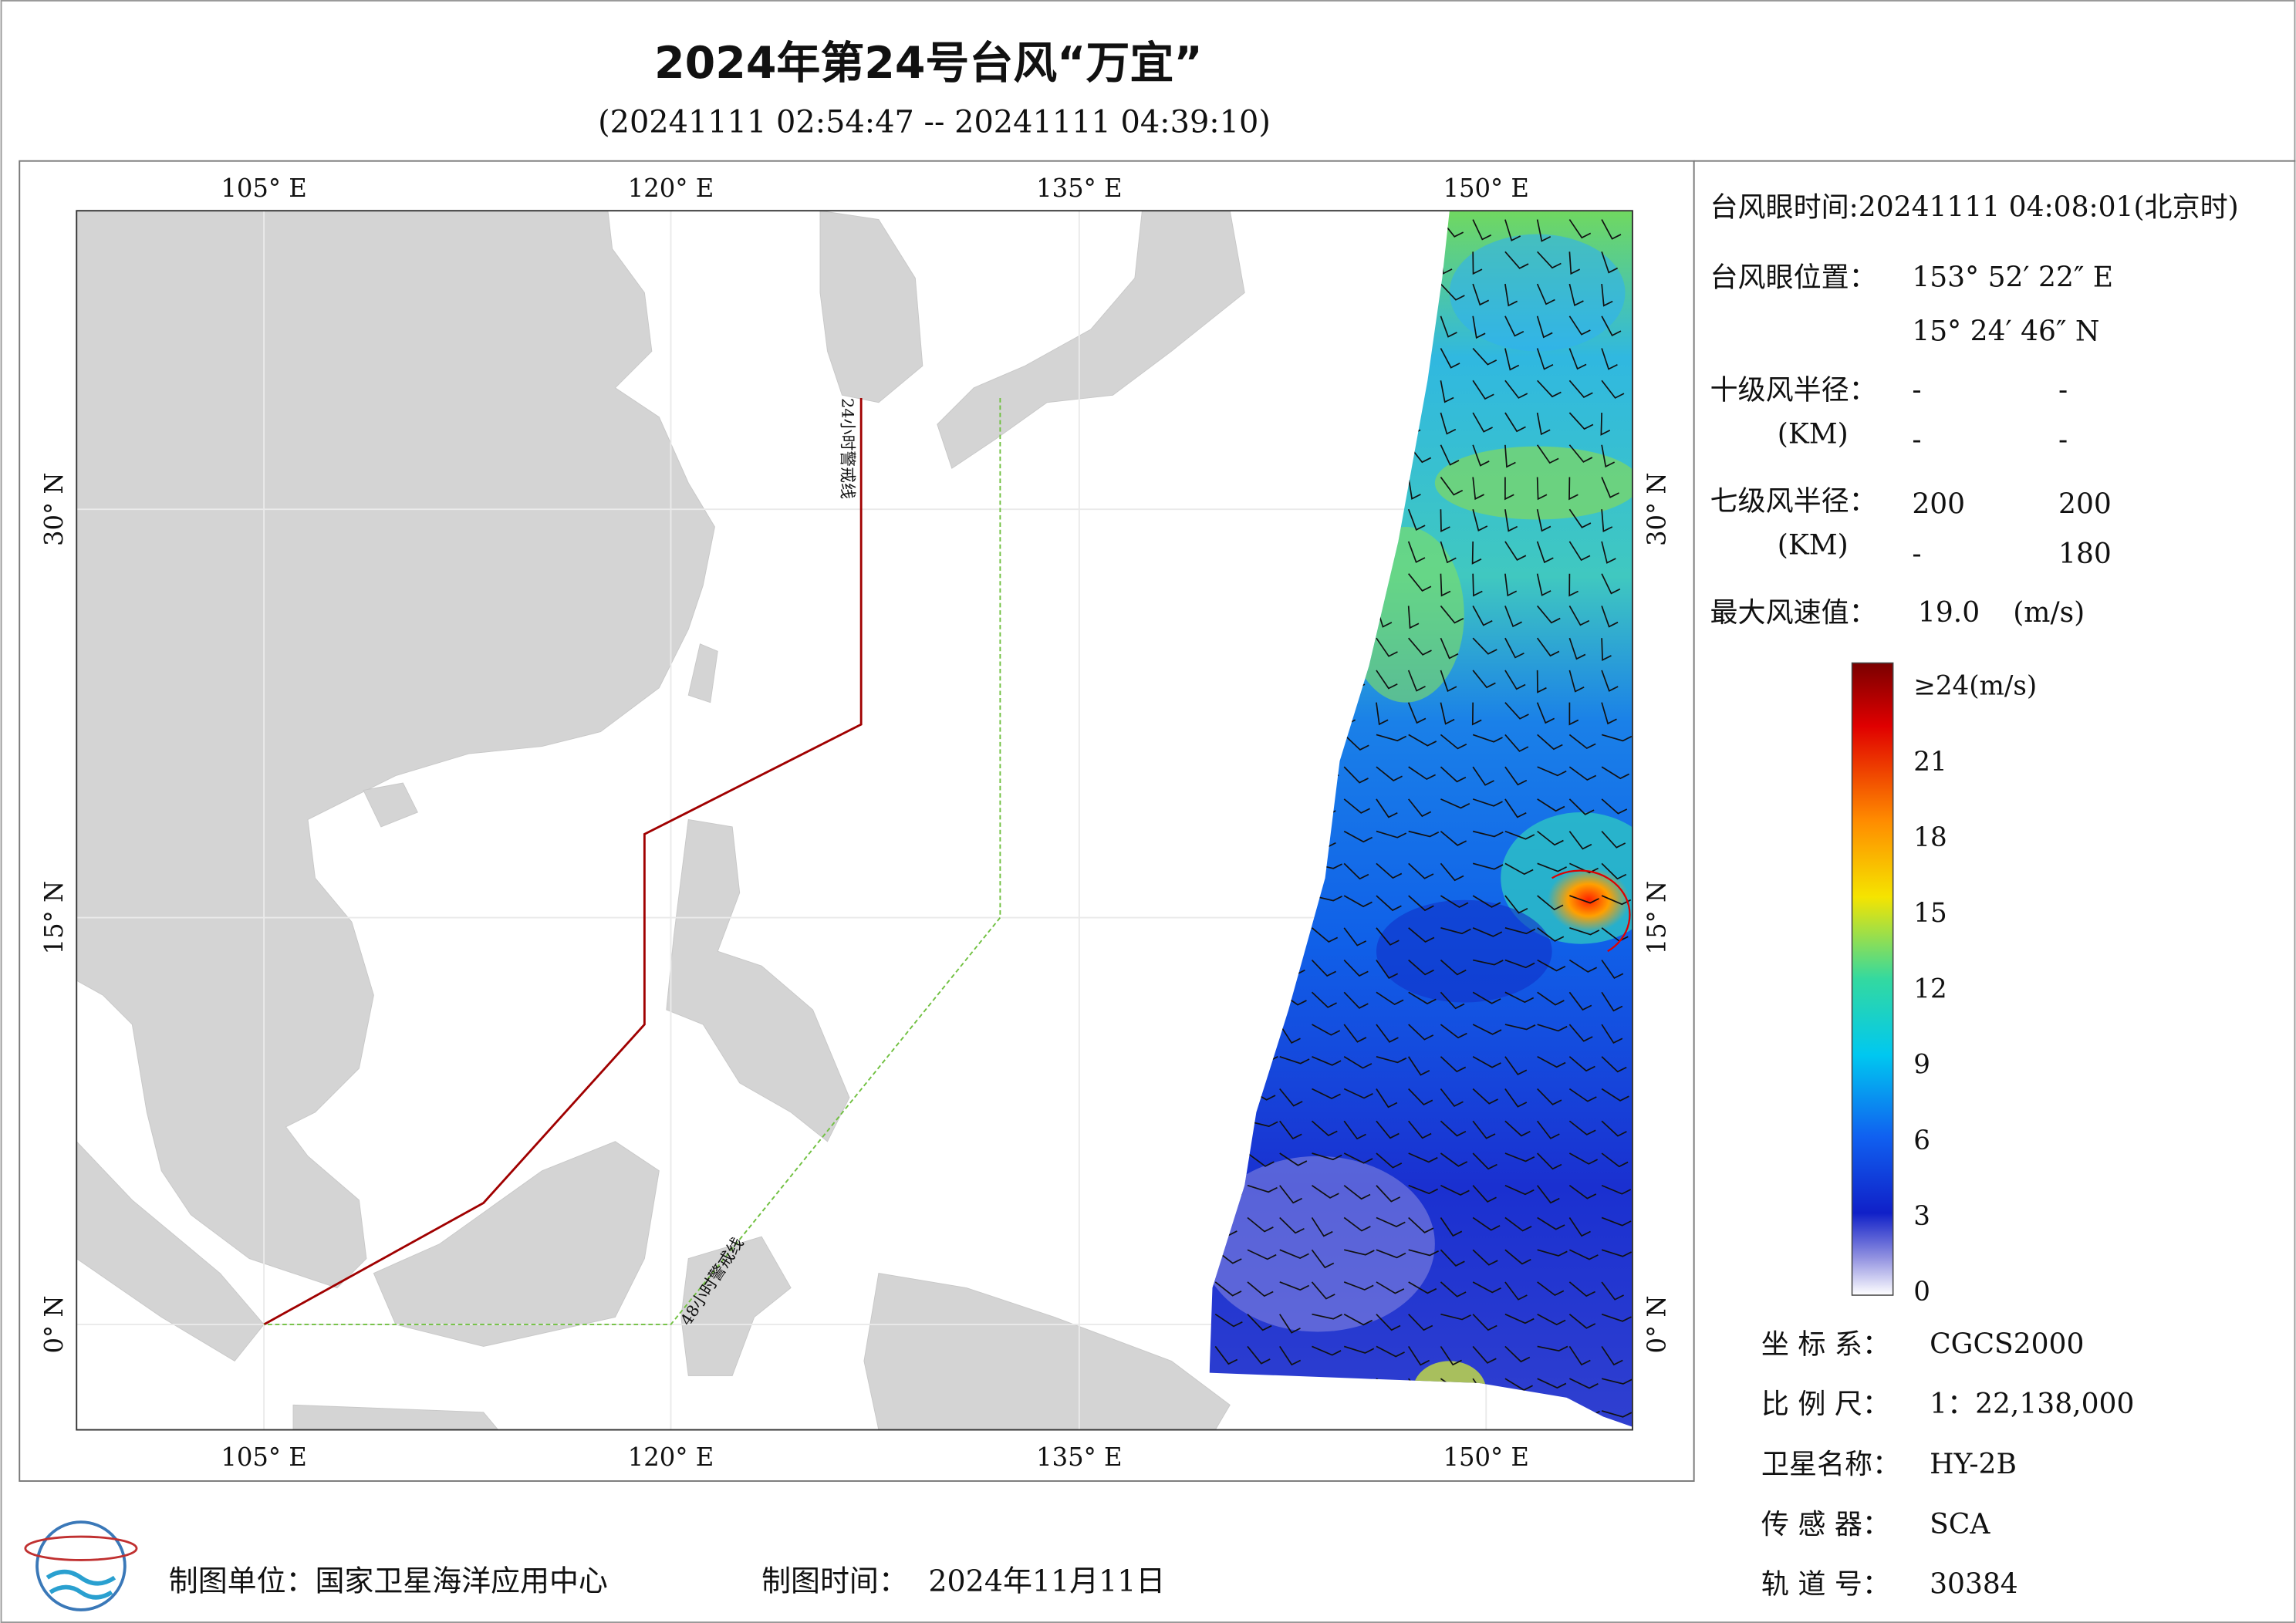  I want to click on colorbar-label: 3, so click(1921, 1216).